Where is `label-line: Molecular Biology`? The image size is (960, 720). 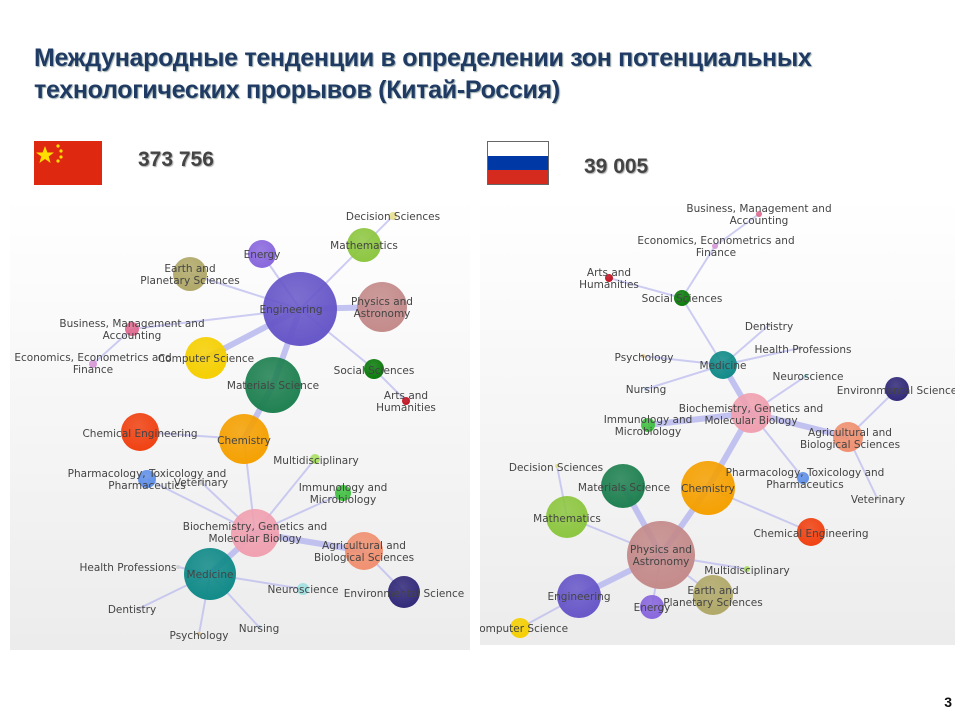 label-line: Molecular Biology is located at coordinates (254, 539).